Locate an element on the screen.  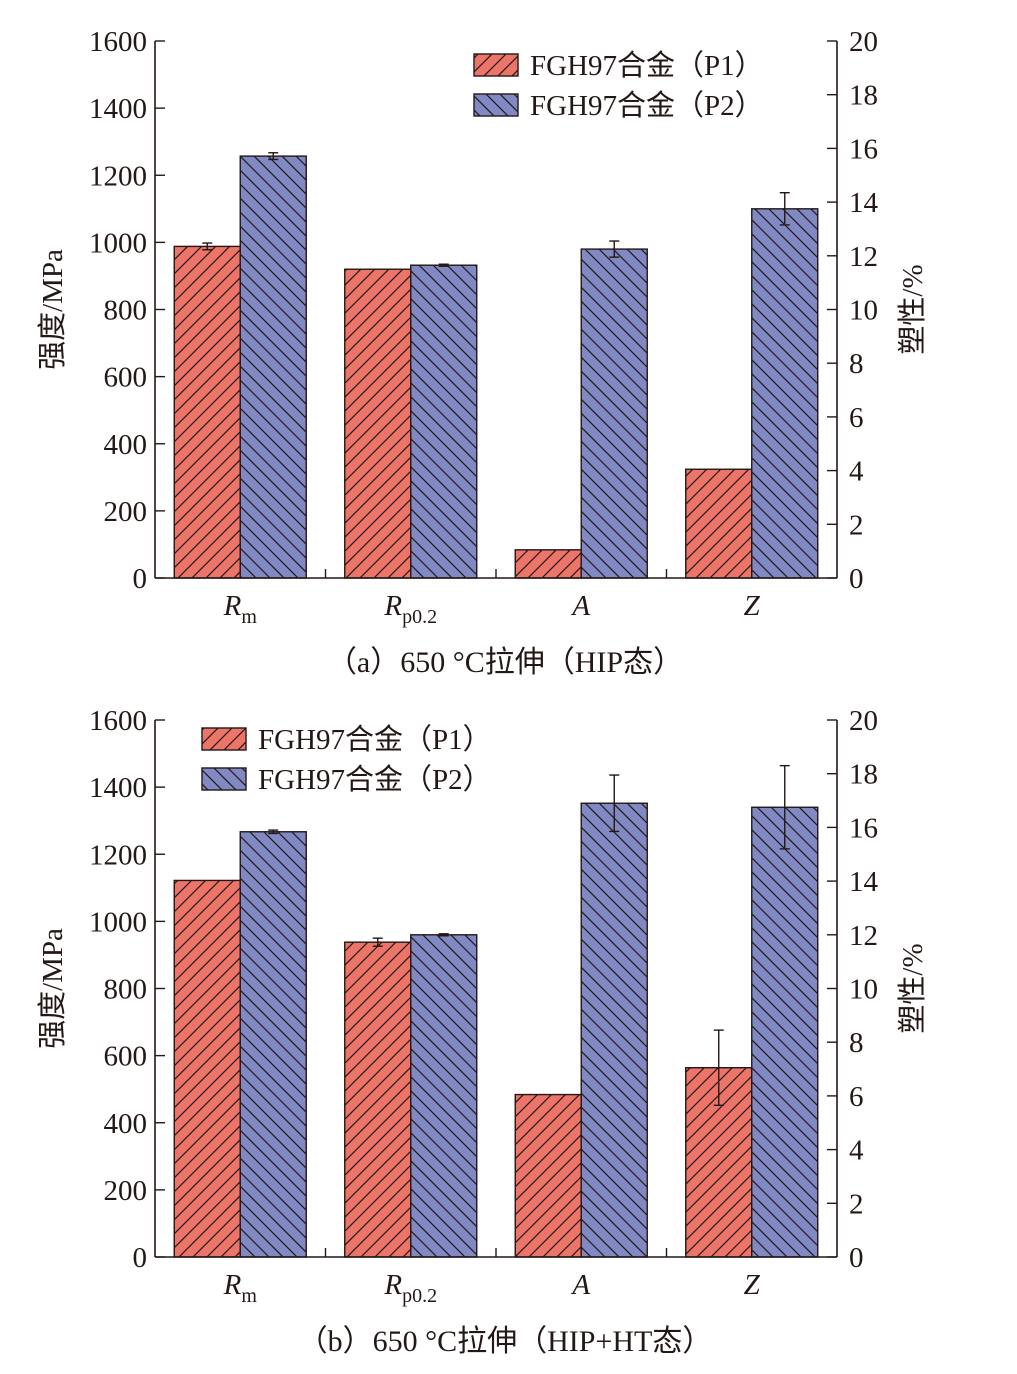
chart-b-left-tick-label: 1400 is located at coordinates (118, 788).